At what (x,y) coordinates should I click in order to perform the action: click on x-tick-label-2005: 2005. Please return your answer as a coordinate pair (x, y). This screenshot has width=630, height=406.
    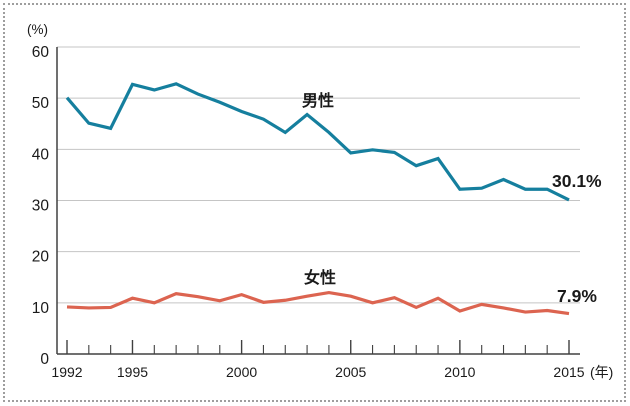
    Looking at the image, I should click on (350, 372).